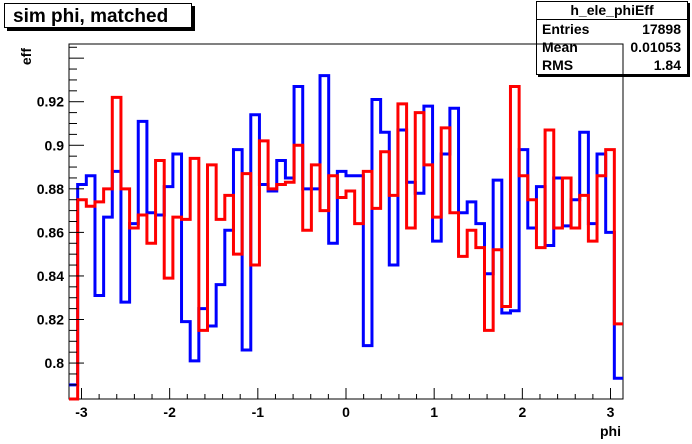 The height and width of the screenshot is (444, 692). Describe the element at coordinates (50, 189) in the screenshot. I see `y-tick-label: 0.88` at that location.